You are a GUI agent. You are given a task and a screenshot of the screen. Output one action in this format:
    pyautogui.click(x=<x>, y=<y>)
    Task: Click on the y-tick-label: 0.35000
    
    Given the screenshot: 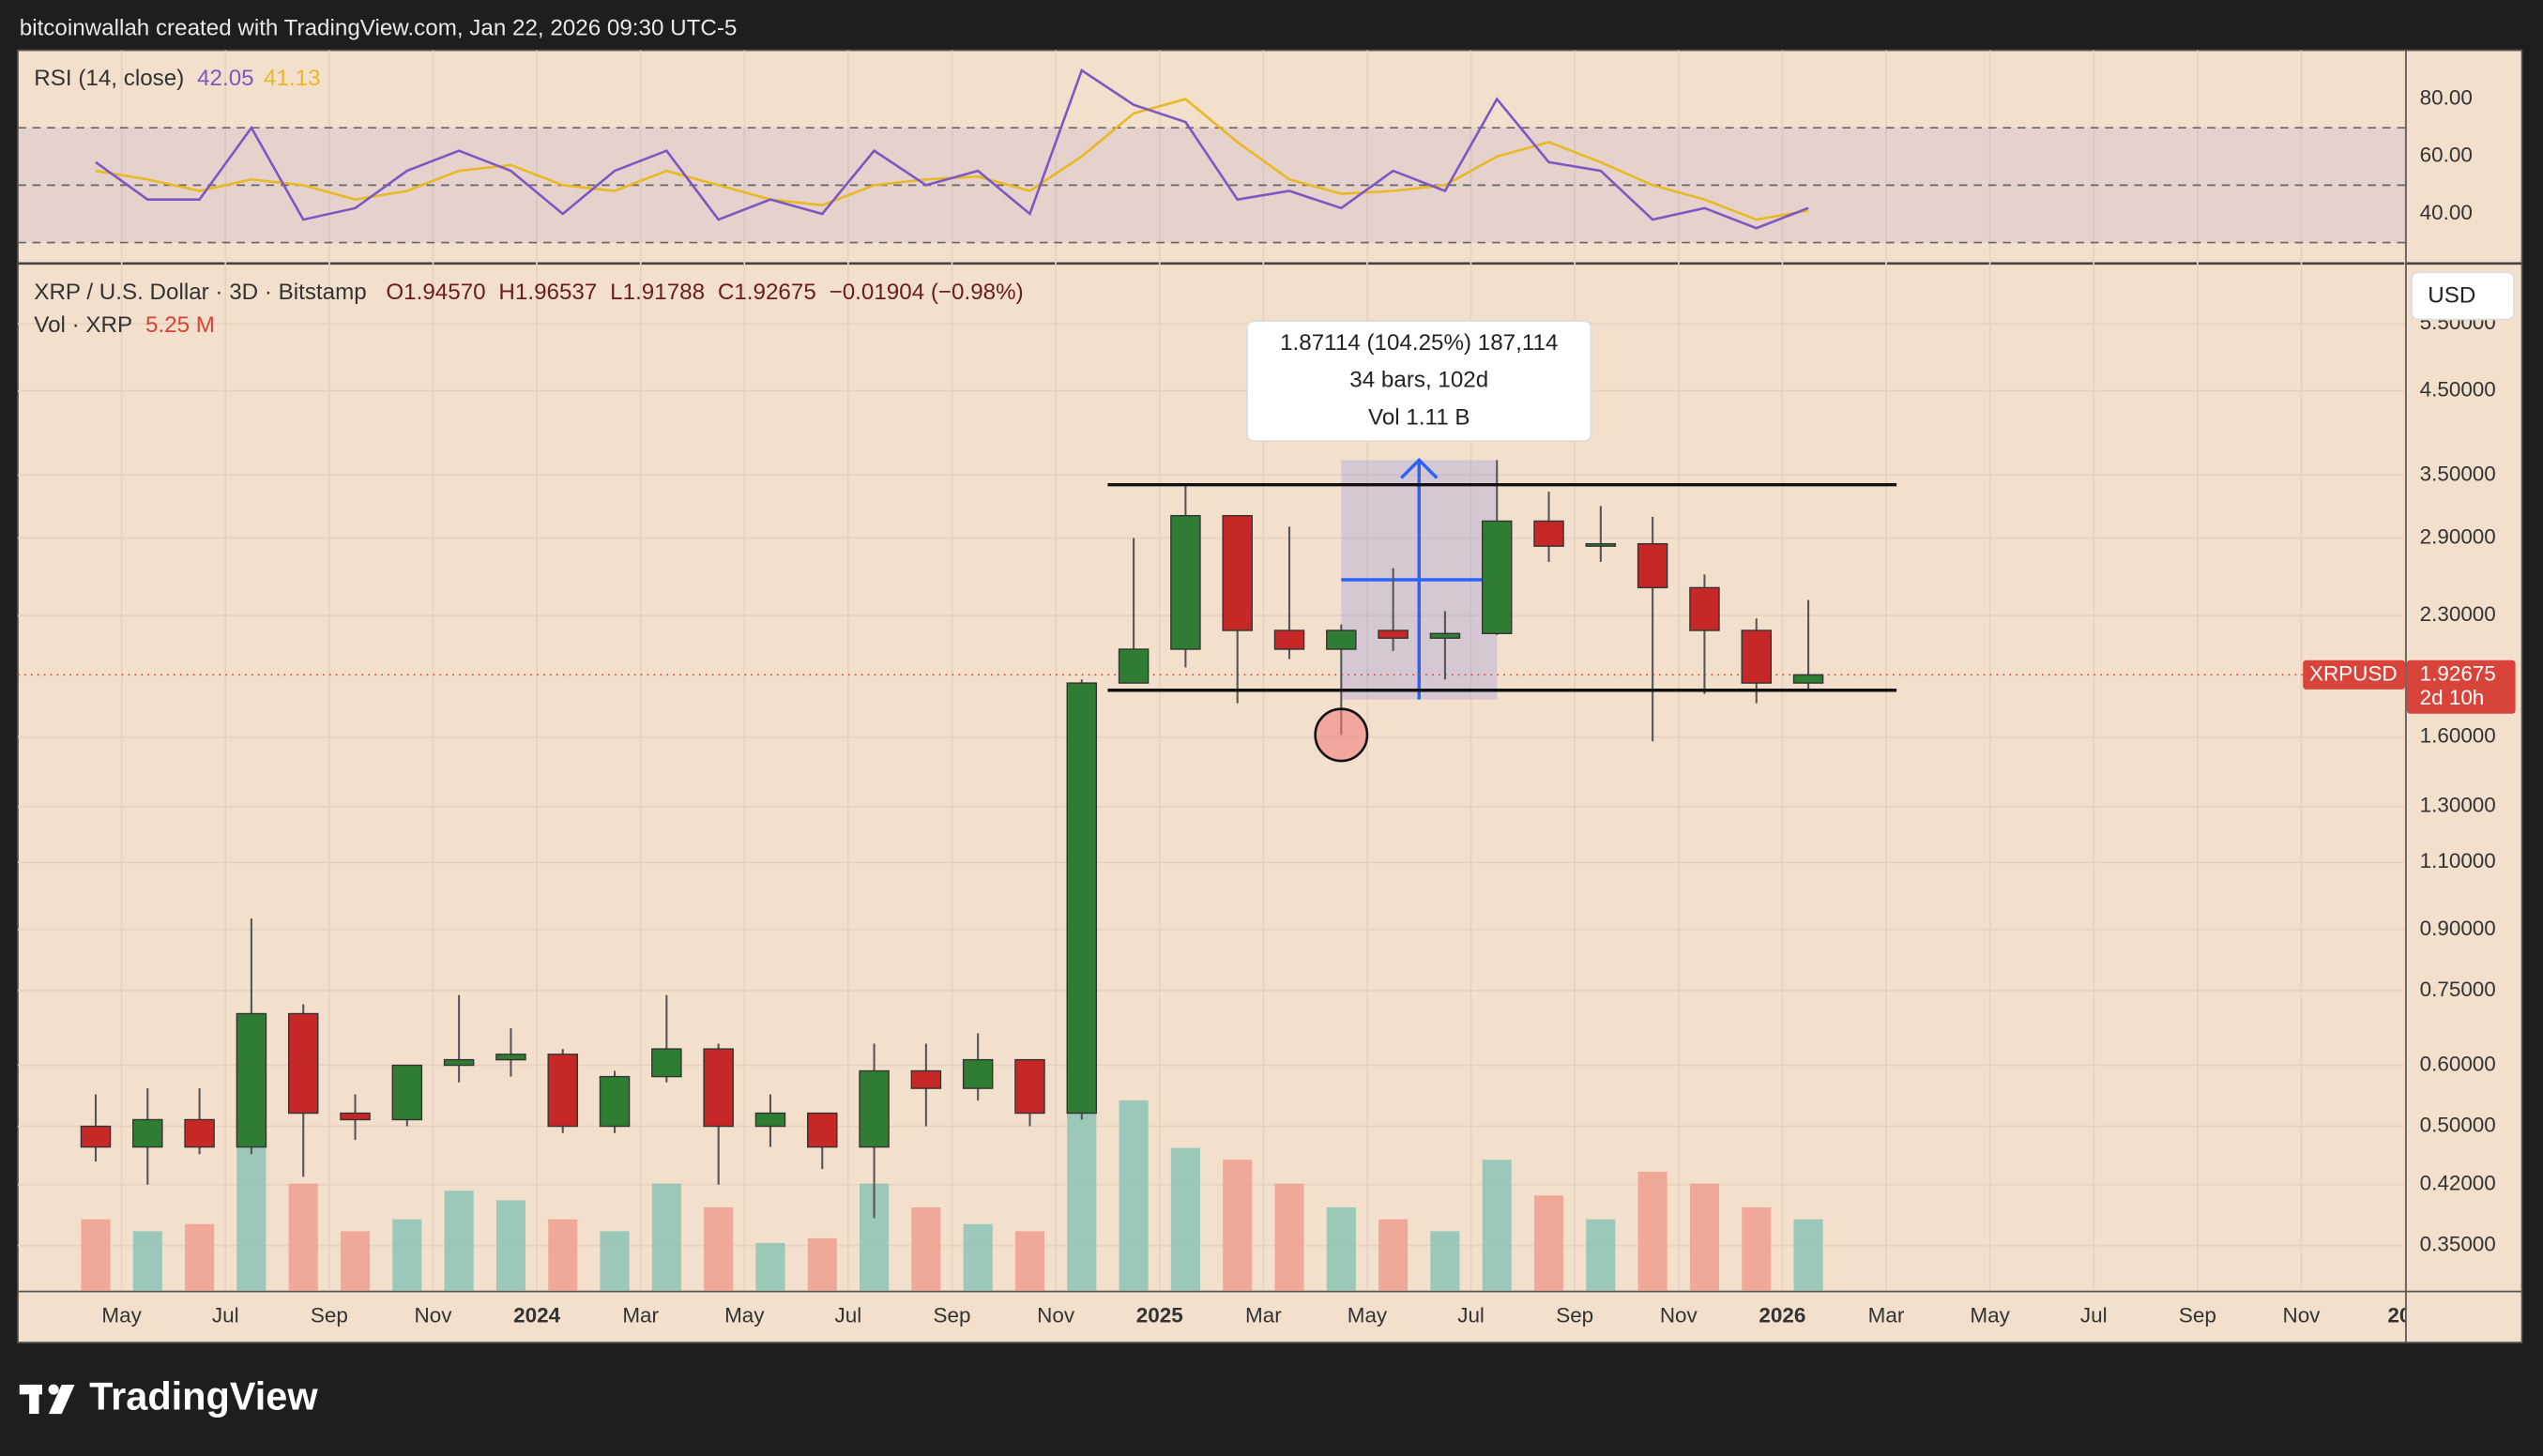 What is the action you would take?
    pyautogui.click(x=2458, y=1244)
    